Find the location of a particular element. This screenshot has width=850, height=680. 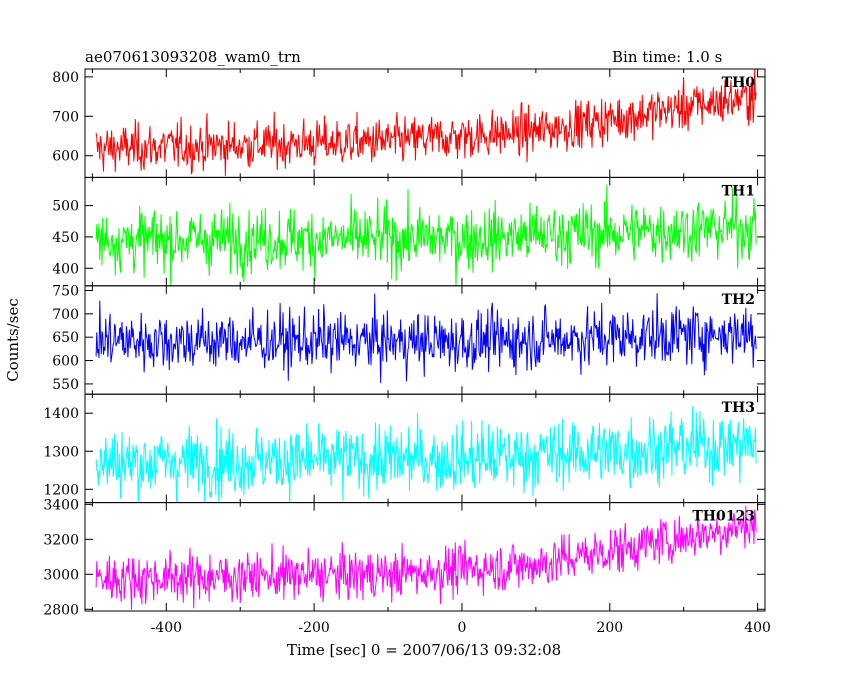

y-tick-label: 550 is located at coordinates (65, 385).